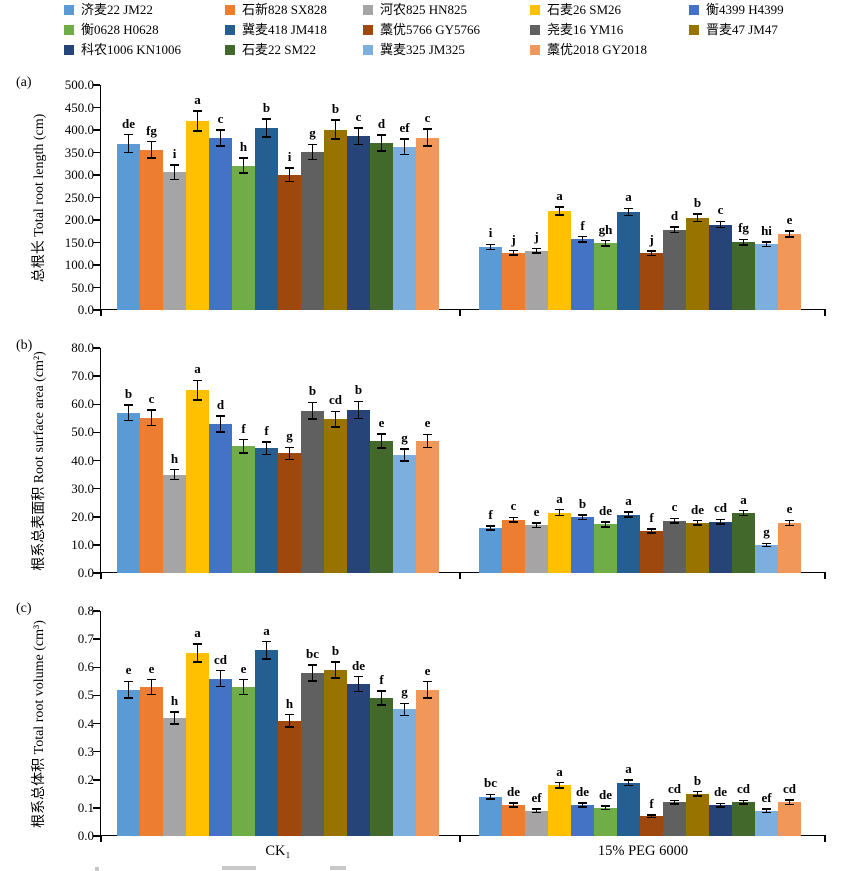 Image resolution: width=848 pixels, height=871 pixels. I want to click on legend-item: 石新828 SX828, so click(276, 10).